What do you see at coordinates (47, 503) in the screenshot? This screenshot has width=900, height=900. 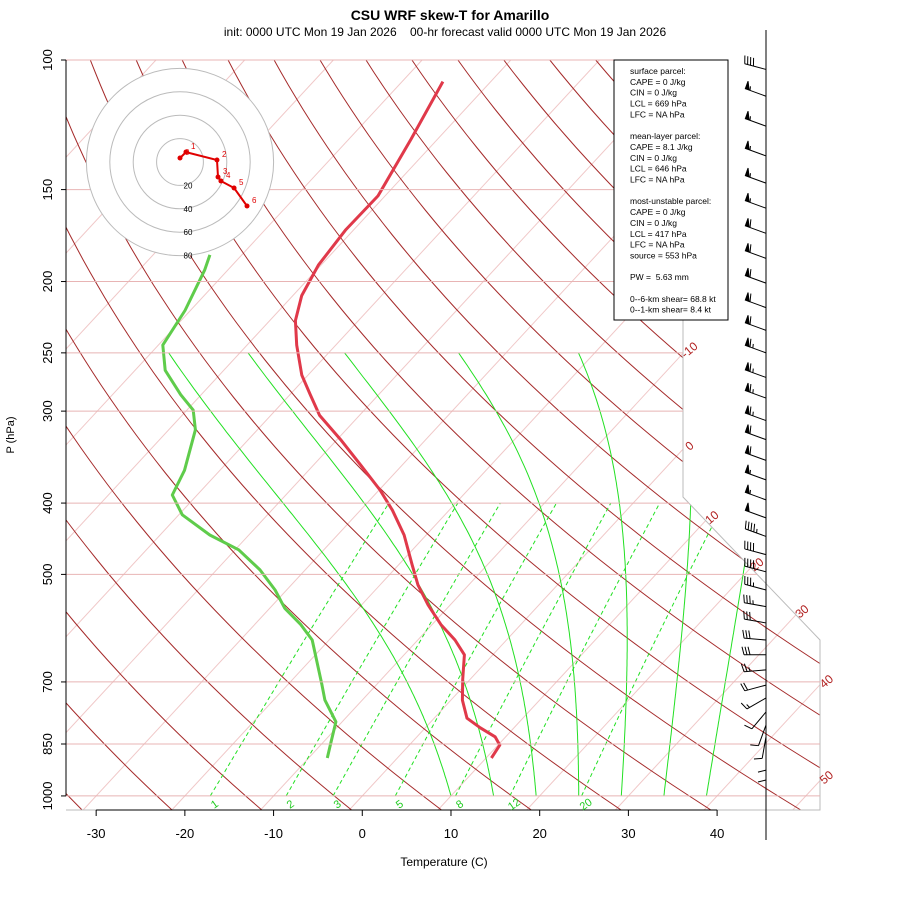 I see `y-tick-label: 400` at bounding box center [47, 503].